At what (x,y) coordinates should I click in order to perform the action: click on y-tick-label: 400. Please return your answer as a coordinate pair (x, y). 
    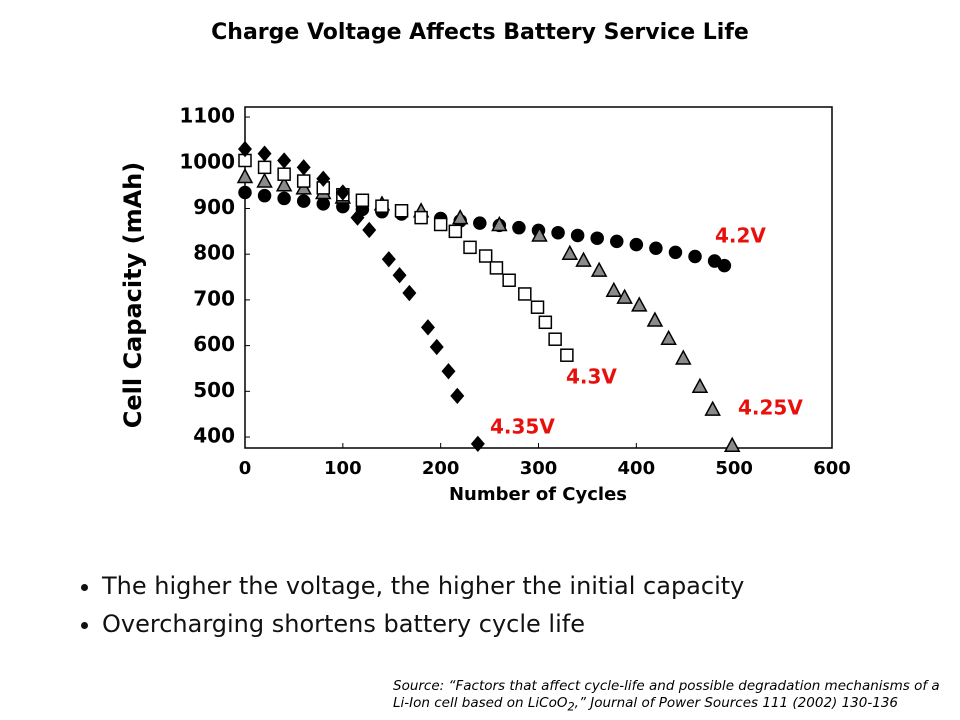
    Looking at the image, I should click on (214, 436).